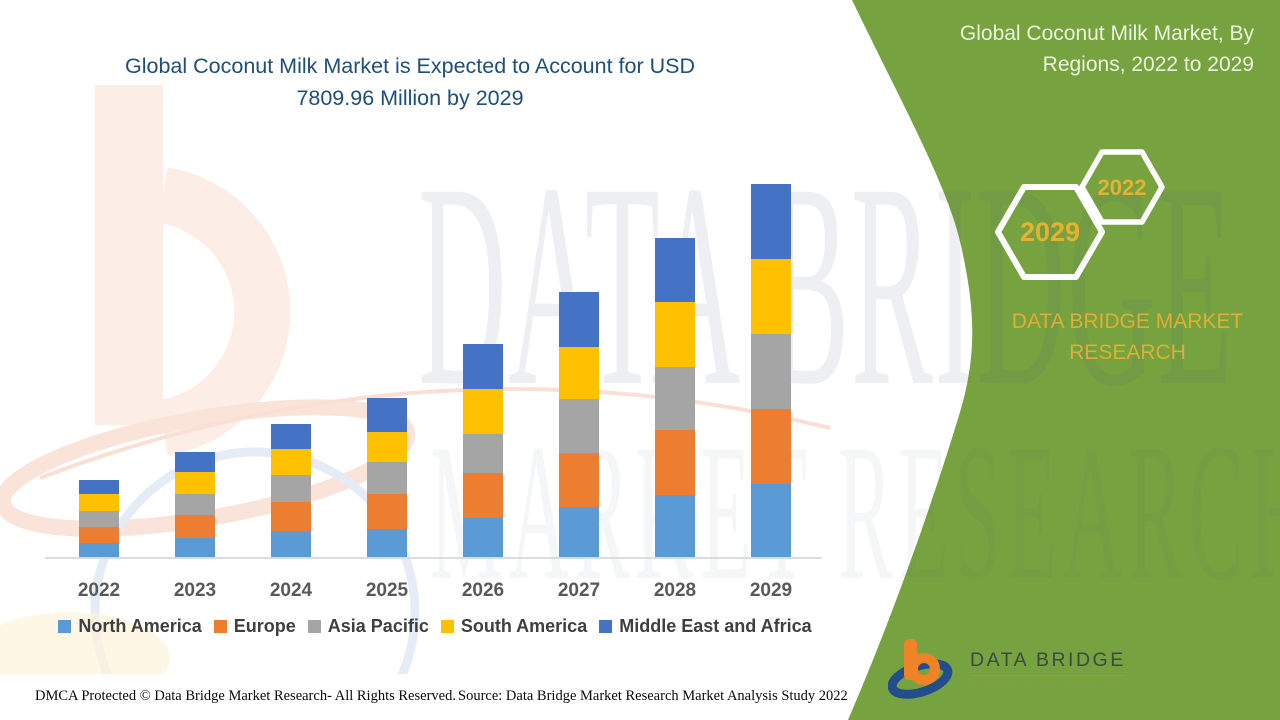 The image size is (1280, 720). Describe the element at coordinates (715, 626) in the screenshot. I see `legend-label: Middle East and Africa` at that location.